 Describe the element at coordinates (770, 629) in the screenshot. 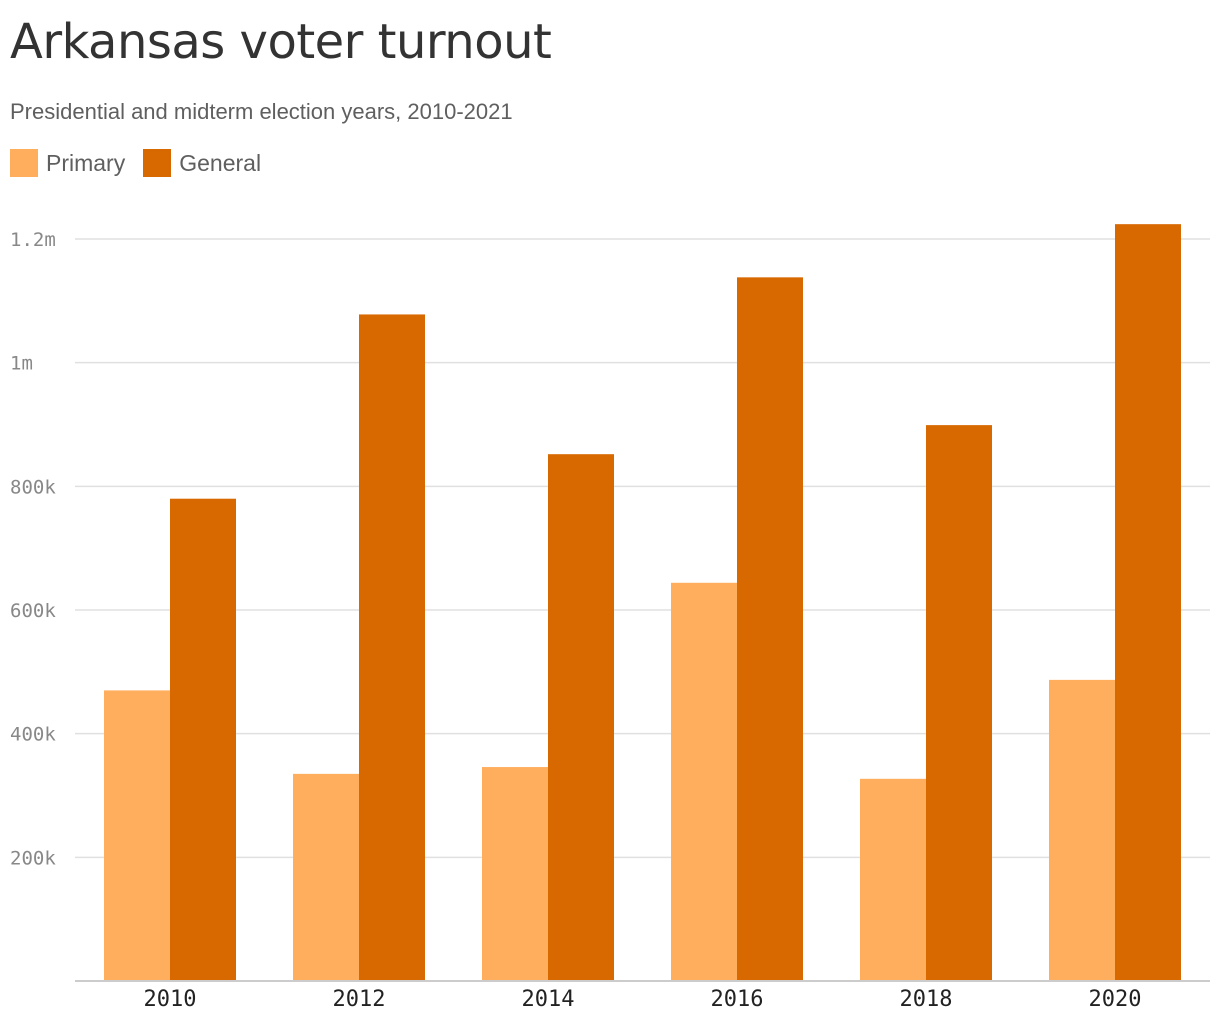

I see `bar-general-2016` at that location.